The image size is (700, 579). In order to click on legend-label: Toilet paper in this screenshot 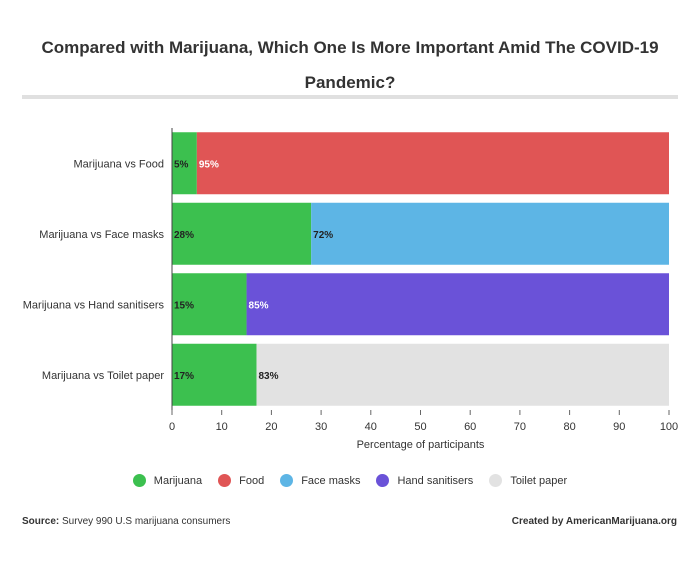, I will do `click(539, 480)`.